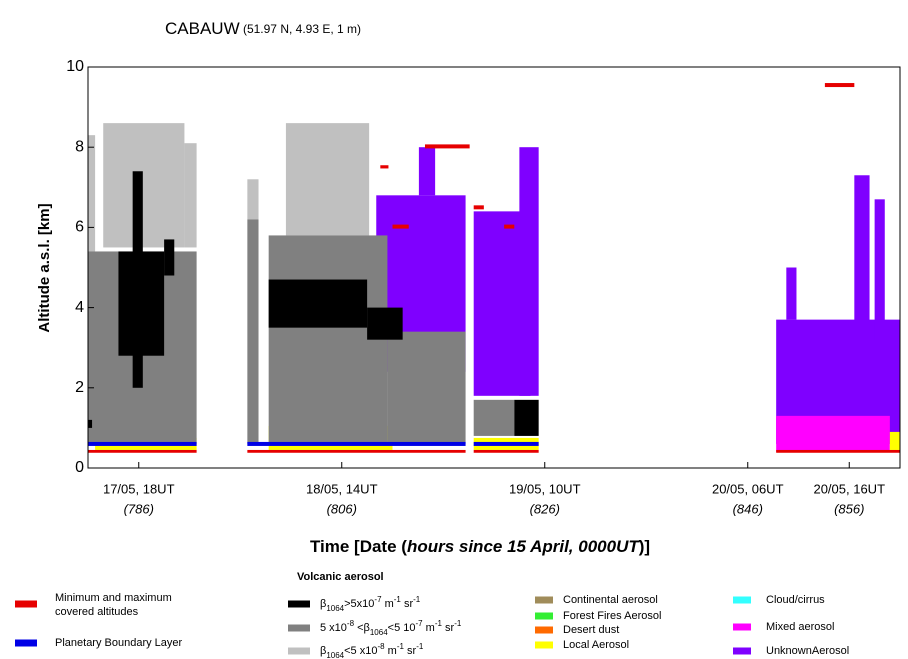  What do you see at coordinates (391, 628) in the screenshot?
I see `legend-label: 5 x10-8 <β1064<5 10-7 m-1 sr-1` at bounding box center [391, 628].